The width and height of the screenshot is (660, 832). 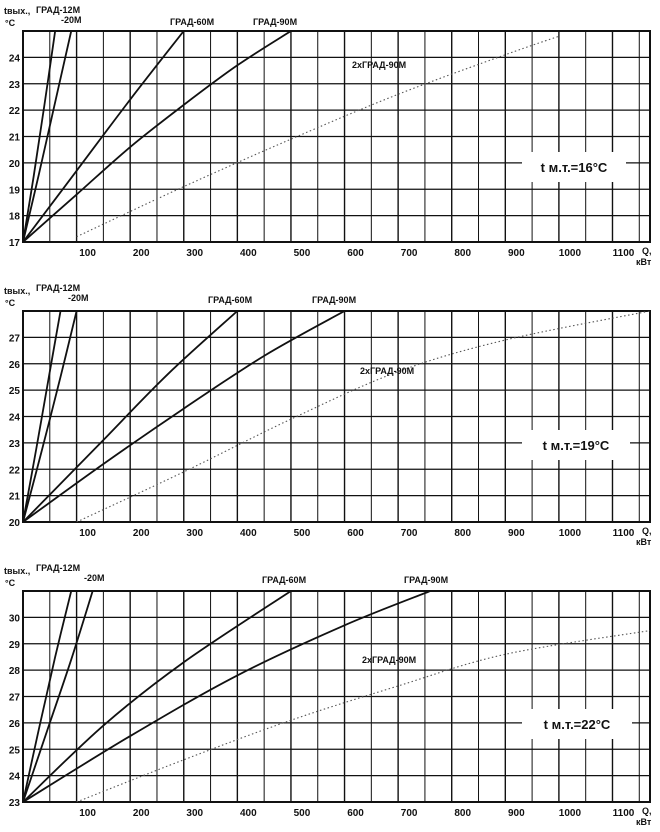 What do you see at coordinates (15, 190) in the screenshot?
I see `y-tick-label: 19` at bounding box center [15, 190].